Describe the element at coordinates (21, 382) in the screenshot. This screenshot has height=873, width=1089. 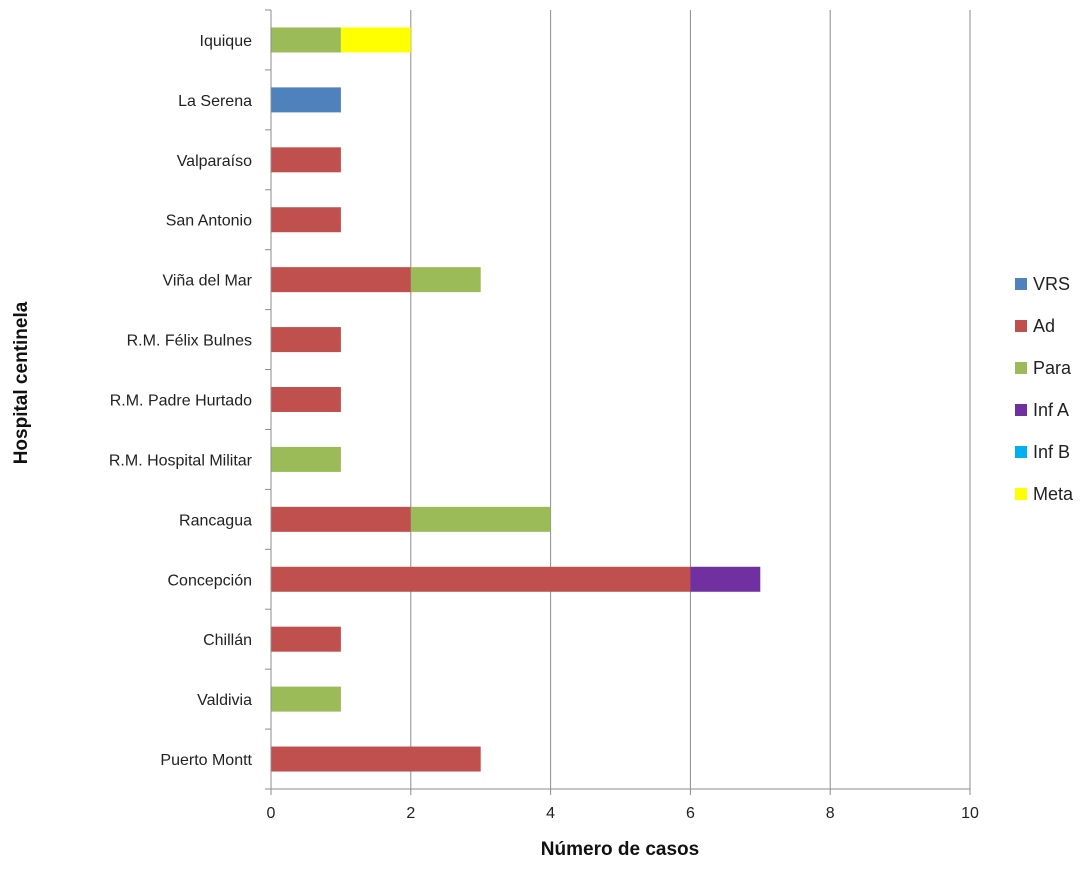
I see `y-axis-title: Hospital centinela` at that location.